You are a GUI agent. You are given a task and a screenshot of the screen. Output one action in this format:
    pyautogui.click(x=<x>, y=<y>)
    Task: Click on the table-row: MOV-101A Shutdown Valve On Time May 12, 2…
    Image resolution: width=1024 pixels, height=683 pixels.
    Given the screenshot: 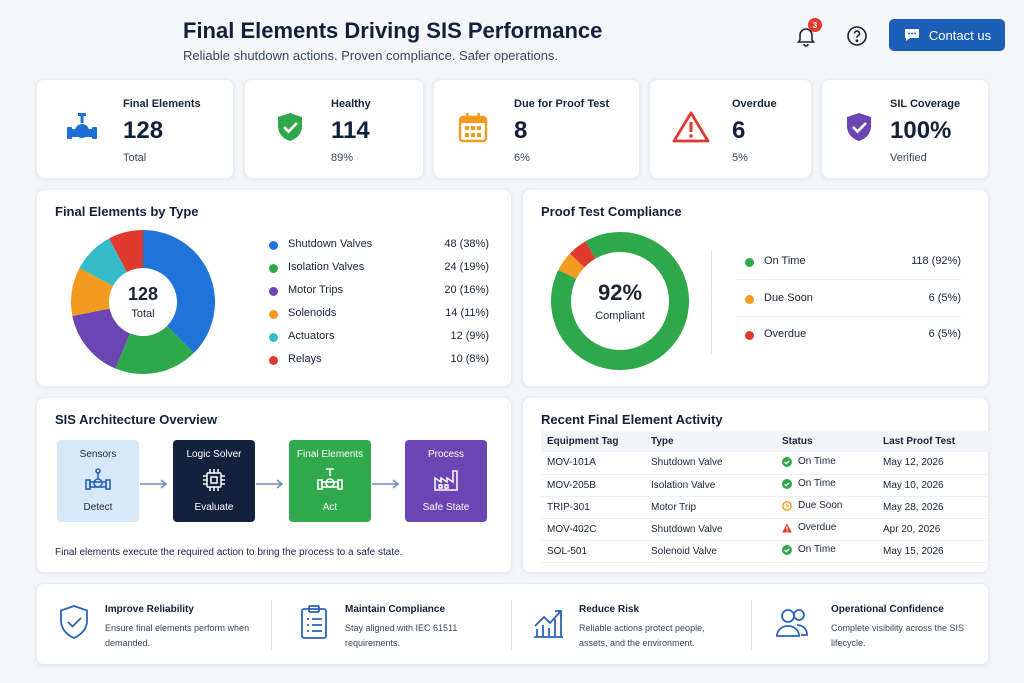 What is the action you would take?
    pyautogui.click(x=766, y=463)
    